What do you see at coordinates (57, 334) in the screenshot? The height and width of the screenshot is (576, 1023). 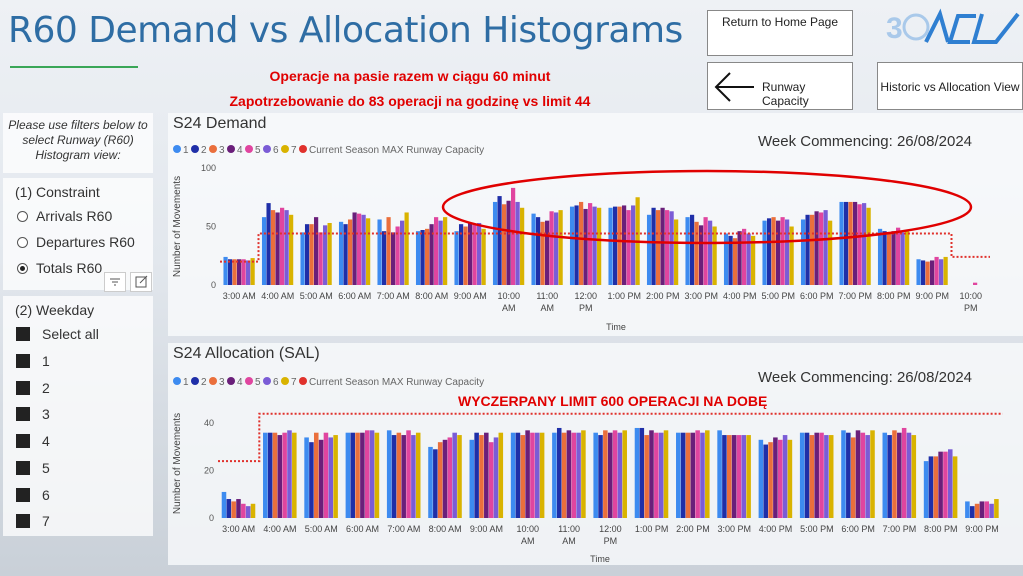 I see `weekday-option-select-all: Select all` at bounding box center [57, 334].